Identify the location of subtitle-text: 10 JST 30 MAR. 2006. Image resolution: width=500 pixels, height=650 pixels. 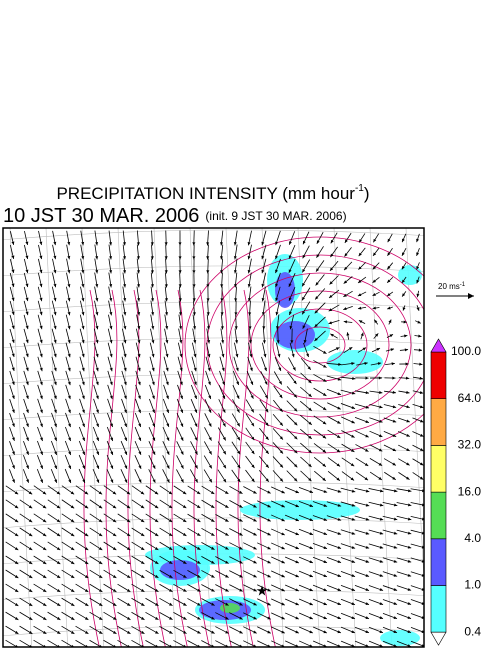
(101, 216).